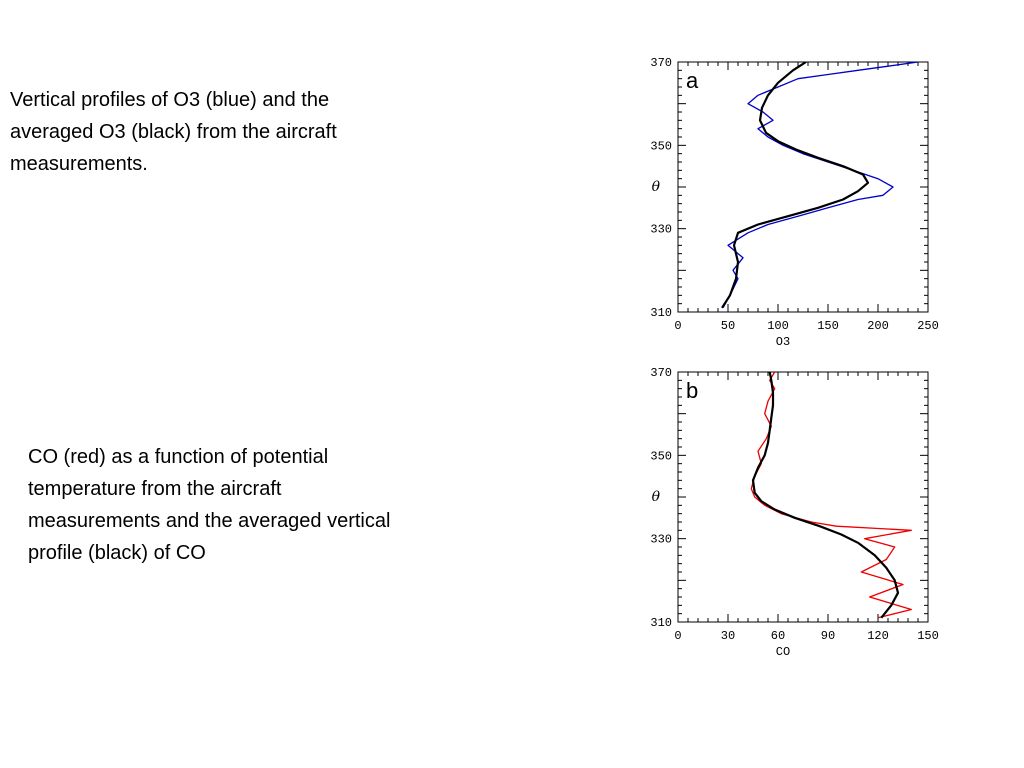 This screenshot has height=768, width=1024. I want to click on chart-b-y-tick-label: 330, so click(661, 540).